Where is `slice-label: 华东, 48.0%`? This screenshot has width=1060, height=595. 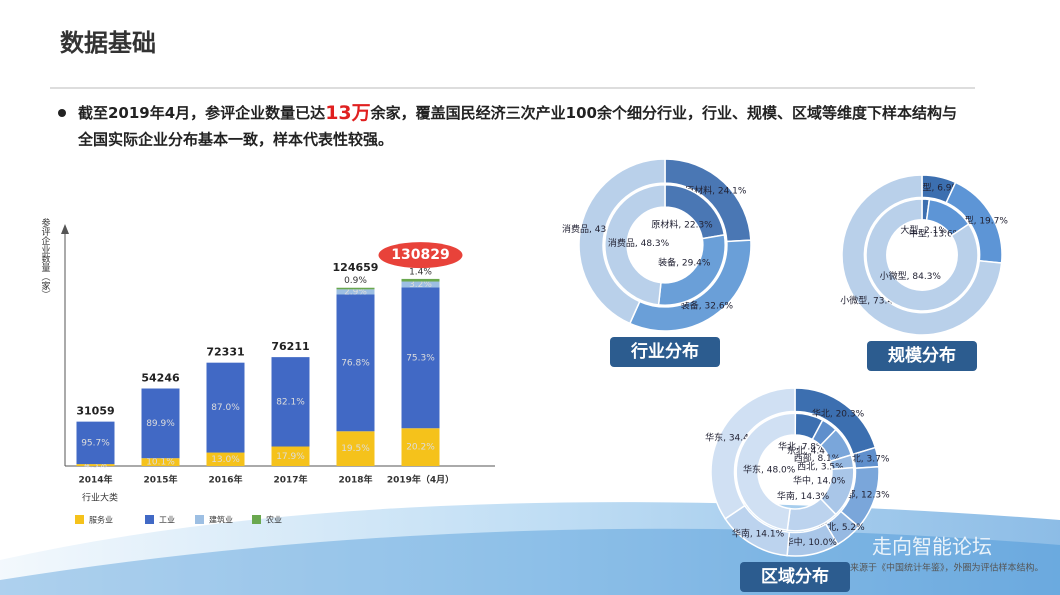 slice-label: 华东, 48.0% is located at coordinates (769, 470).